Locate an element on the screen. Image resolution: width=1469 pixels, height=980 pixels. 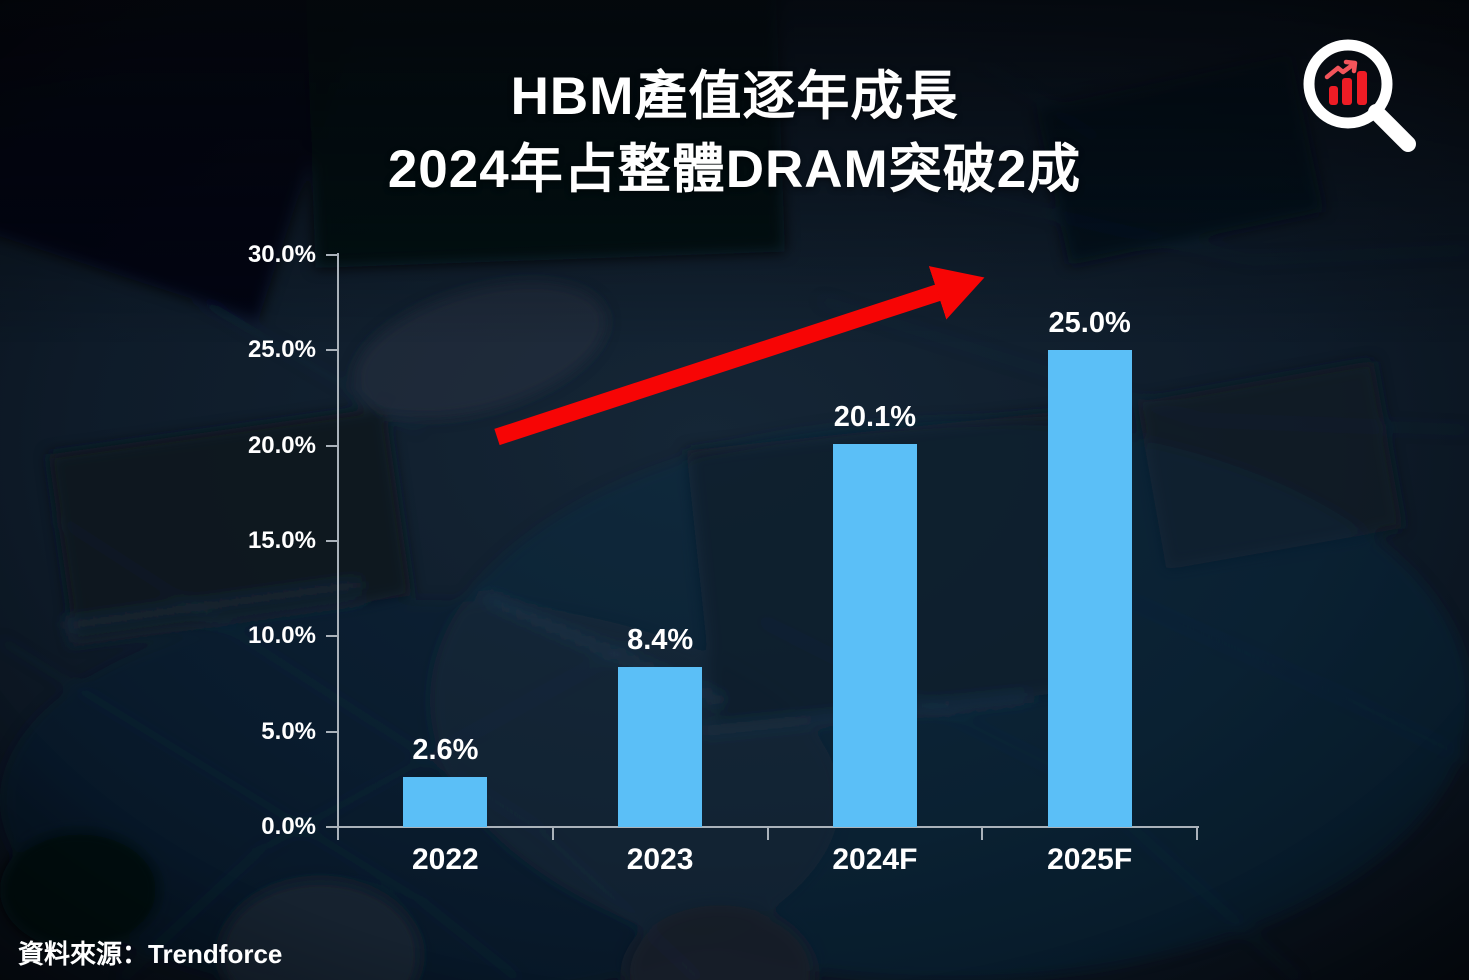
x-axis-label: 2024F is located at coordinates (875, 859).